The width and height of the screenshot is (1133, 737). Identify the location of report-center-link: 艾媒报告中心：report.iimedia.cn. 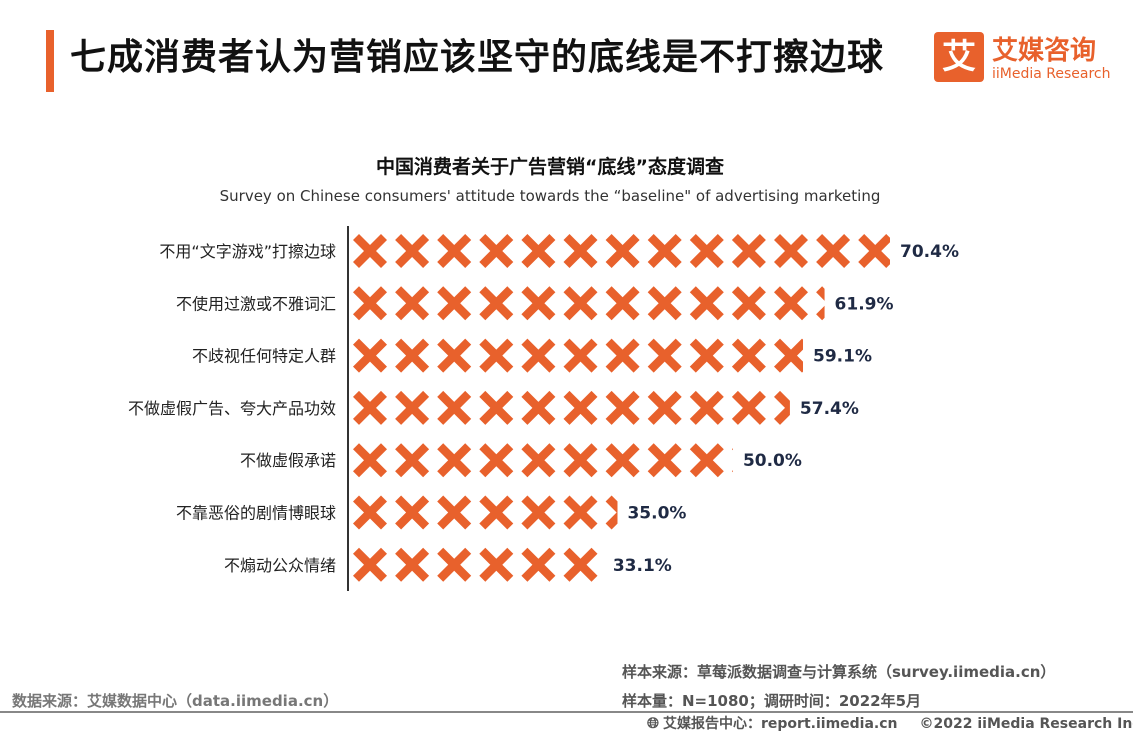
(780, 724).